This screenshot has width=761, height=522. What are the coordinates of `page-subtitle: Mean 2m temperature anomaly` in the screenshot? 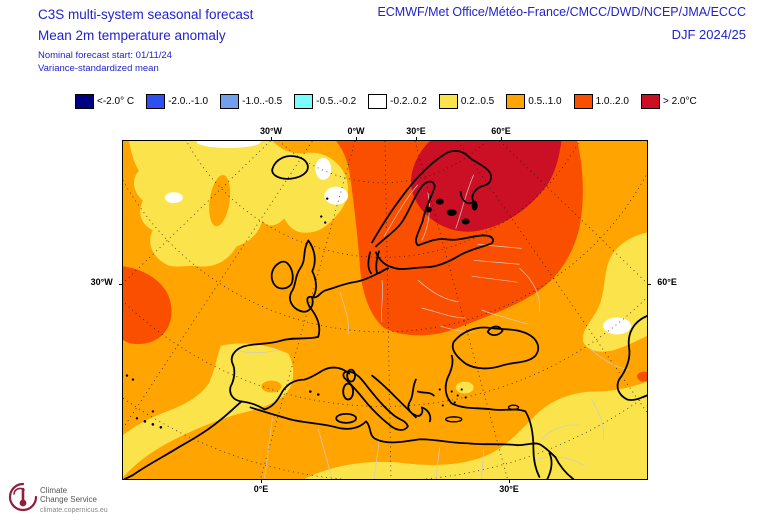 It's located at (132, 35).